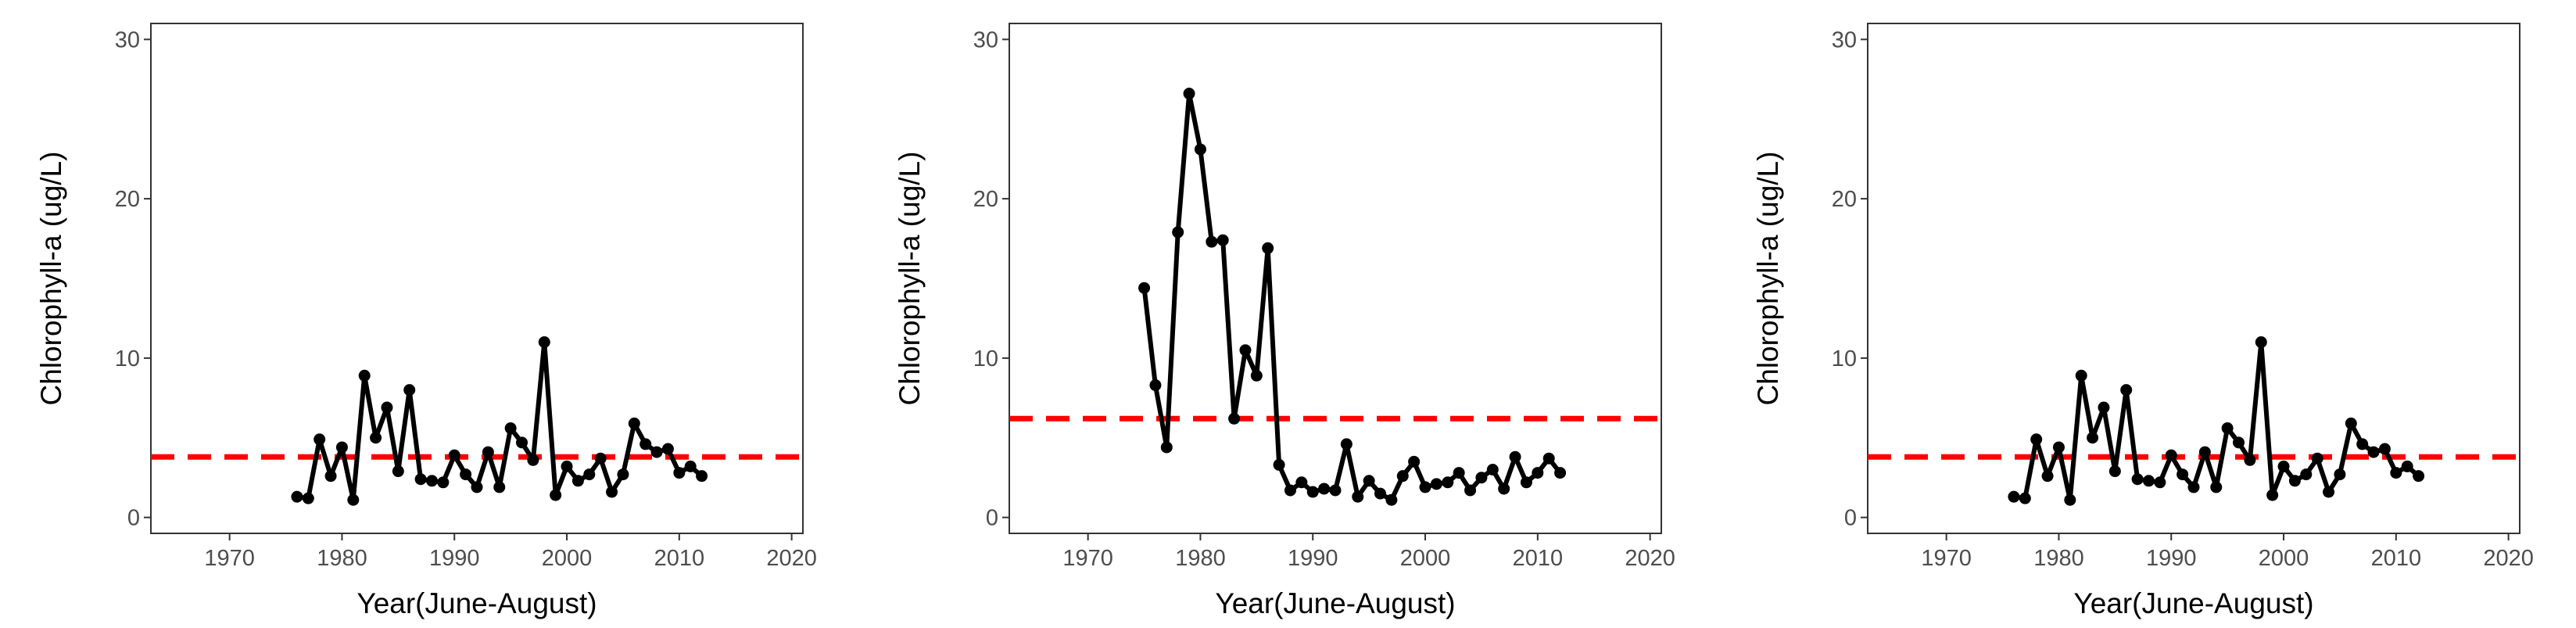 Image resolution: width=2576 pixels, height=628 pixels. What do you see at coordinates (342, 559) in the screenshot?
I see `chart-1-x-tick-label: 1980` at bounding box center [342, 559].